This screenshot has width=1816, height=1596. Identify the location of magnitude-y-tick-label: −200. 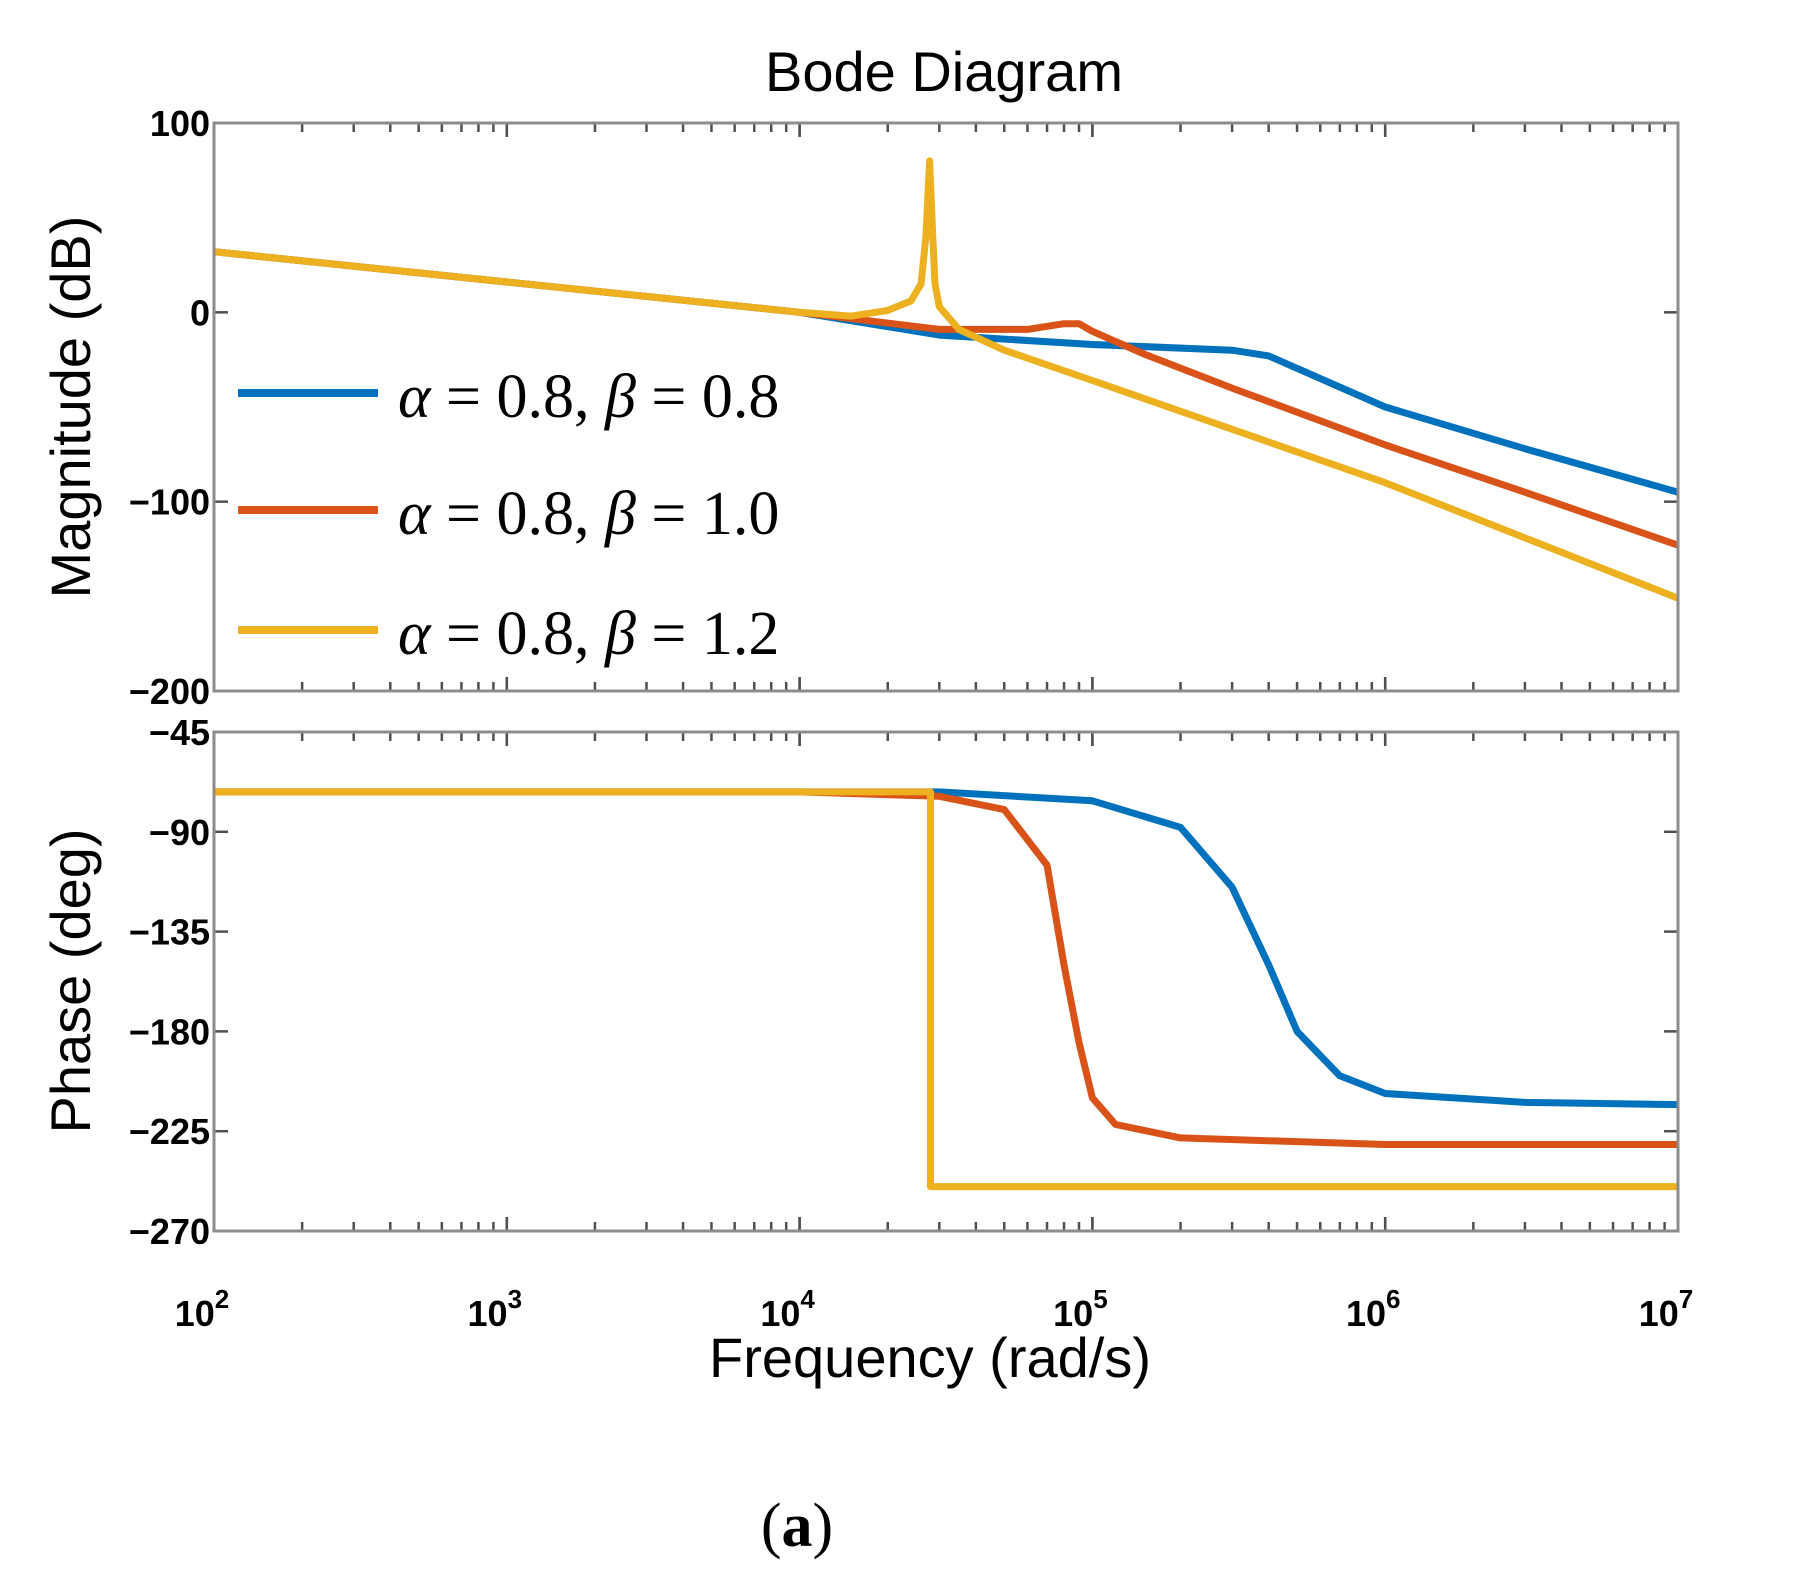
(169, 691).